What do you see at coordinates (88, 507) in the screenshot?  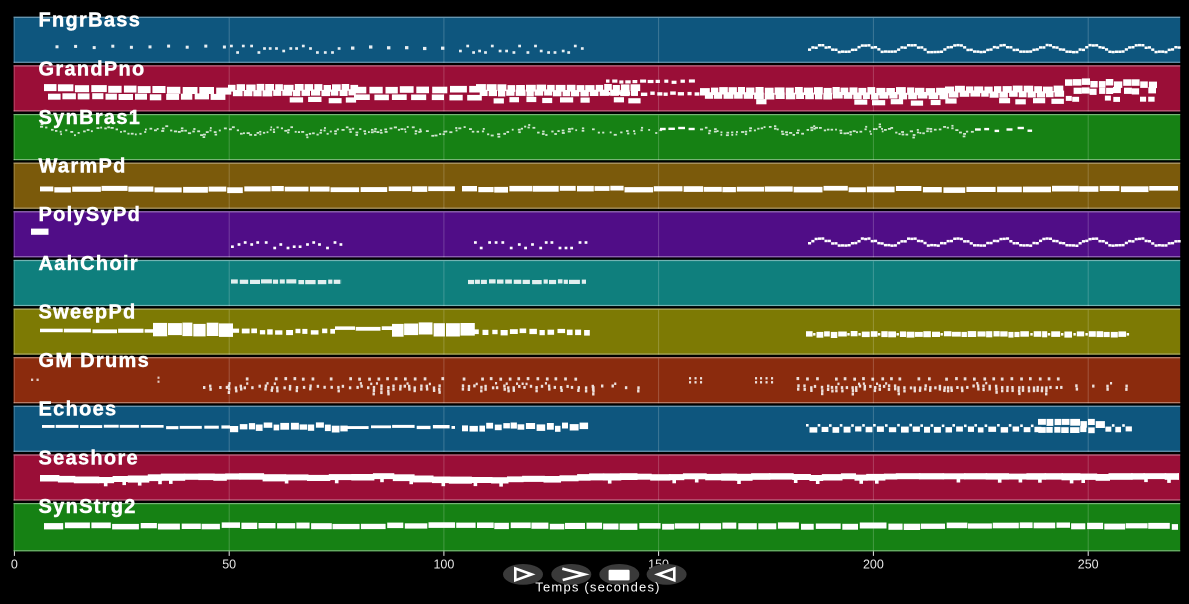 I see `svg-text: SynStrg2` at bounding box center [88, 507].